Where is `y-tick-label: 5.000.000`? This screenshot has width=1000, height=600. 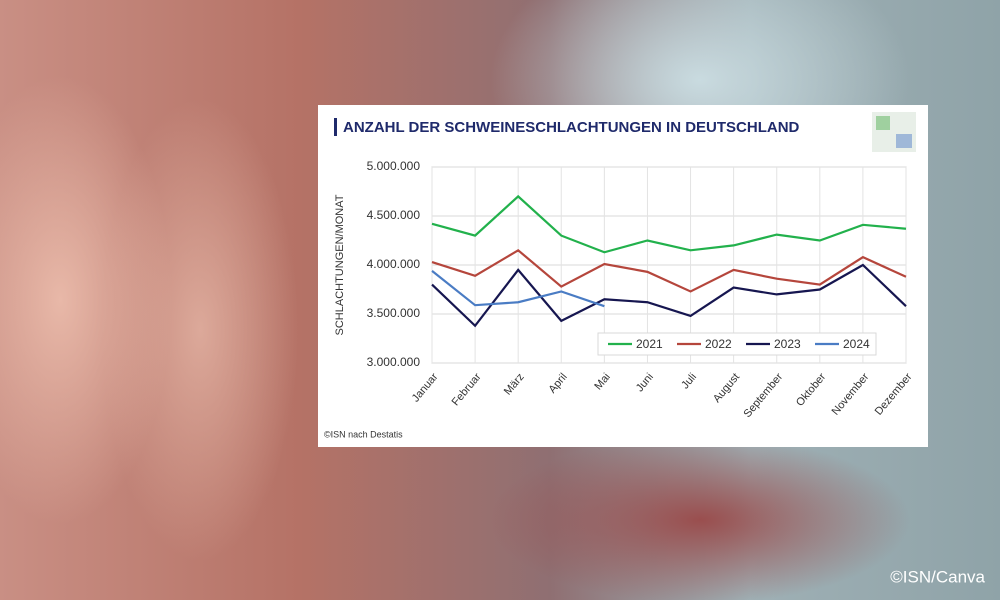 y-tick-label: 5.000.000 is located at coordinates (394, 166).